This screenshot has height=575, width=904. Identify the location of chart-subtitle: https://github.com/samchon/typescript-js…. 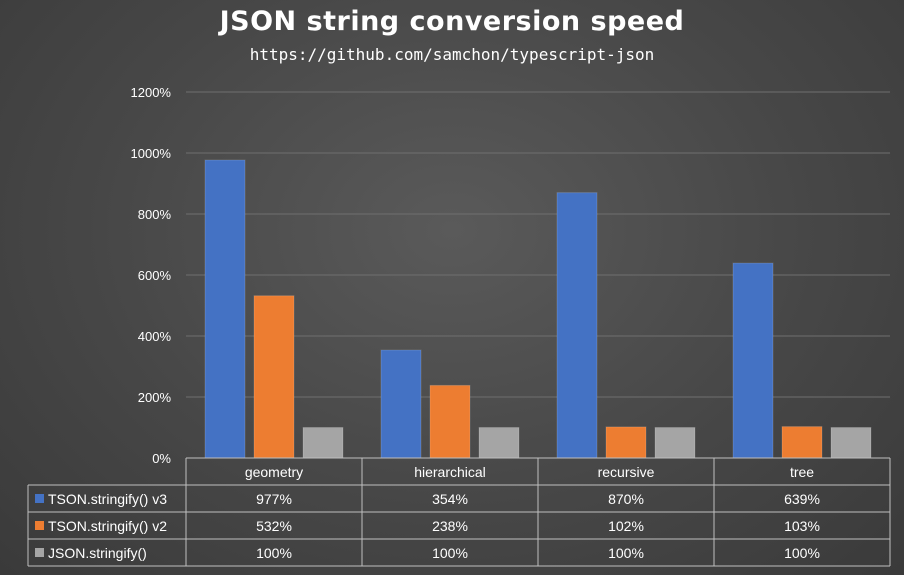
(452, 54).